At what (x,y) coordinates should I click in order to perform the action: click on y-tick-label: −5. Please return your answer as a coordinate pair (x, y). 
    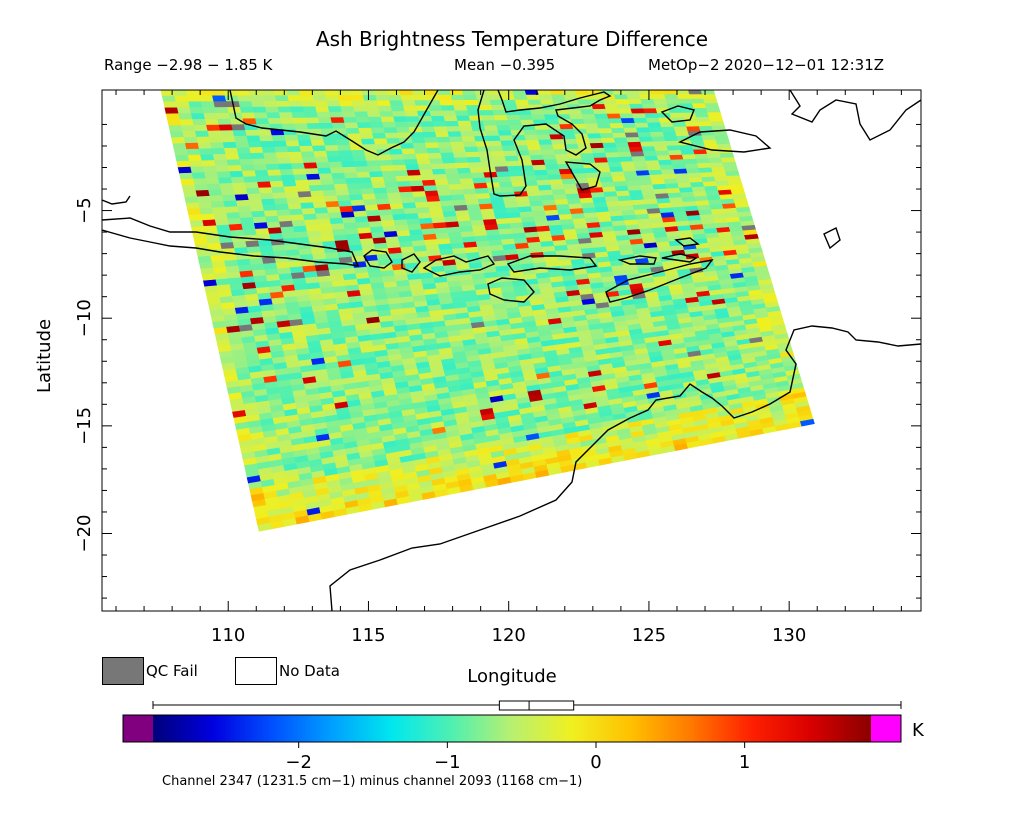
    Looking at the image, I should click on (84, 210).